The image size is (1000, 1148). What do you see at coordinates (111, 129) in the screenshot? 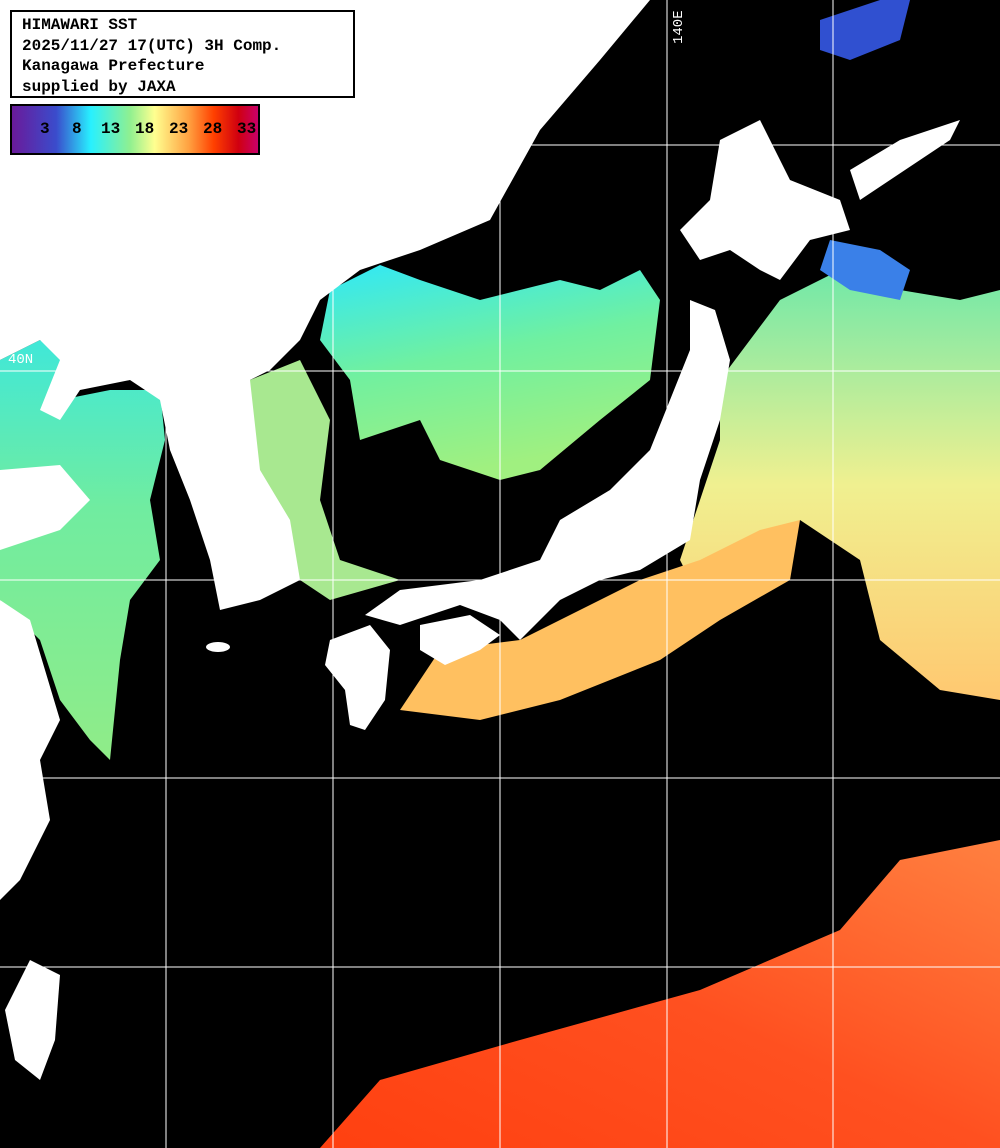
I see `scale-tick: 13` at bounding box center [111, 129].